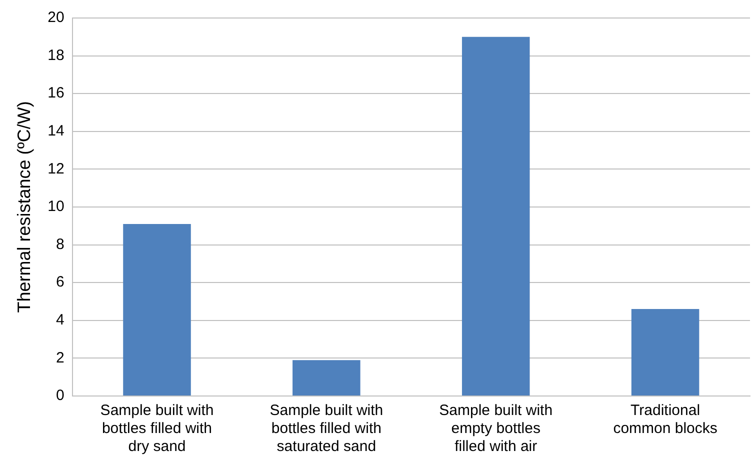 This screenshot has height=464, width=754. Describe the element at coordinates (56, 169) in the screenshot. I see `y-tick-label: 12` at that location.